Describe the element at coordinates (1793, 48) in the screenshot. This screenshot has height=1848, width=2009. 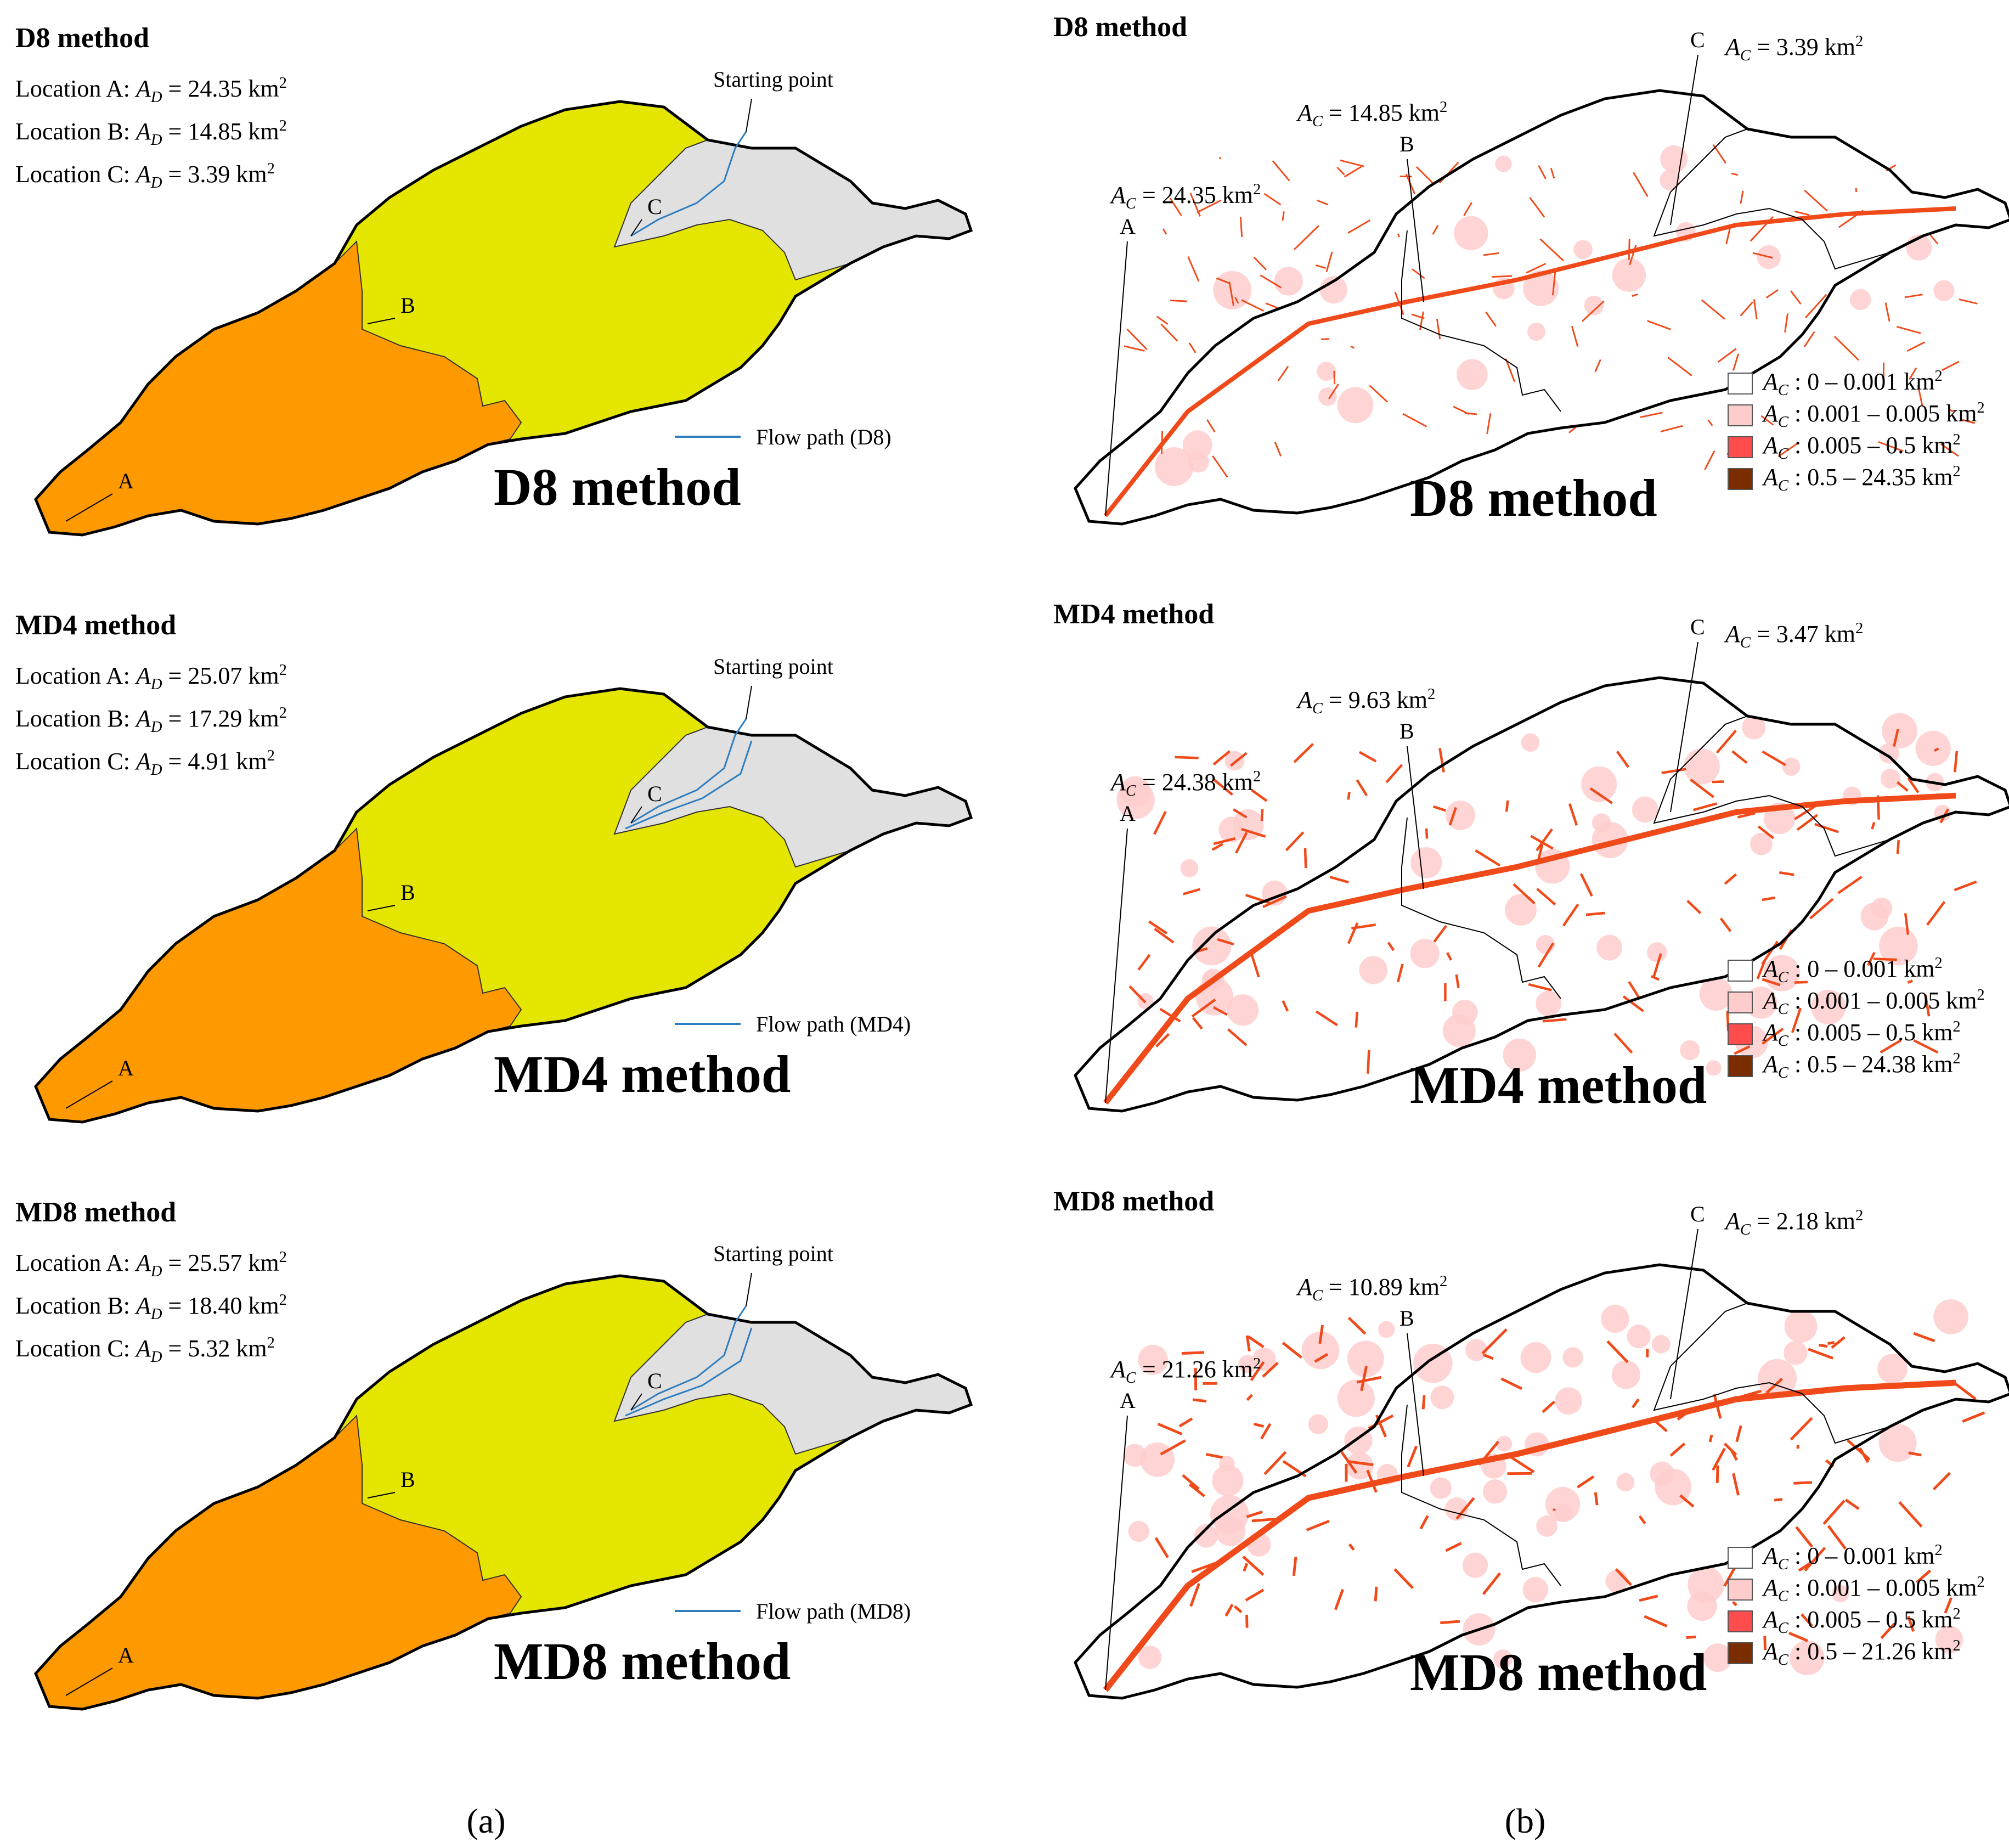
I see `area-annotation-c: AC = 3.39 km2` at that location.